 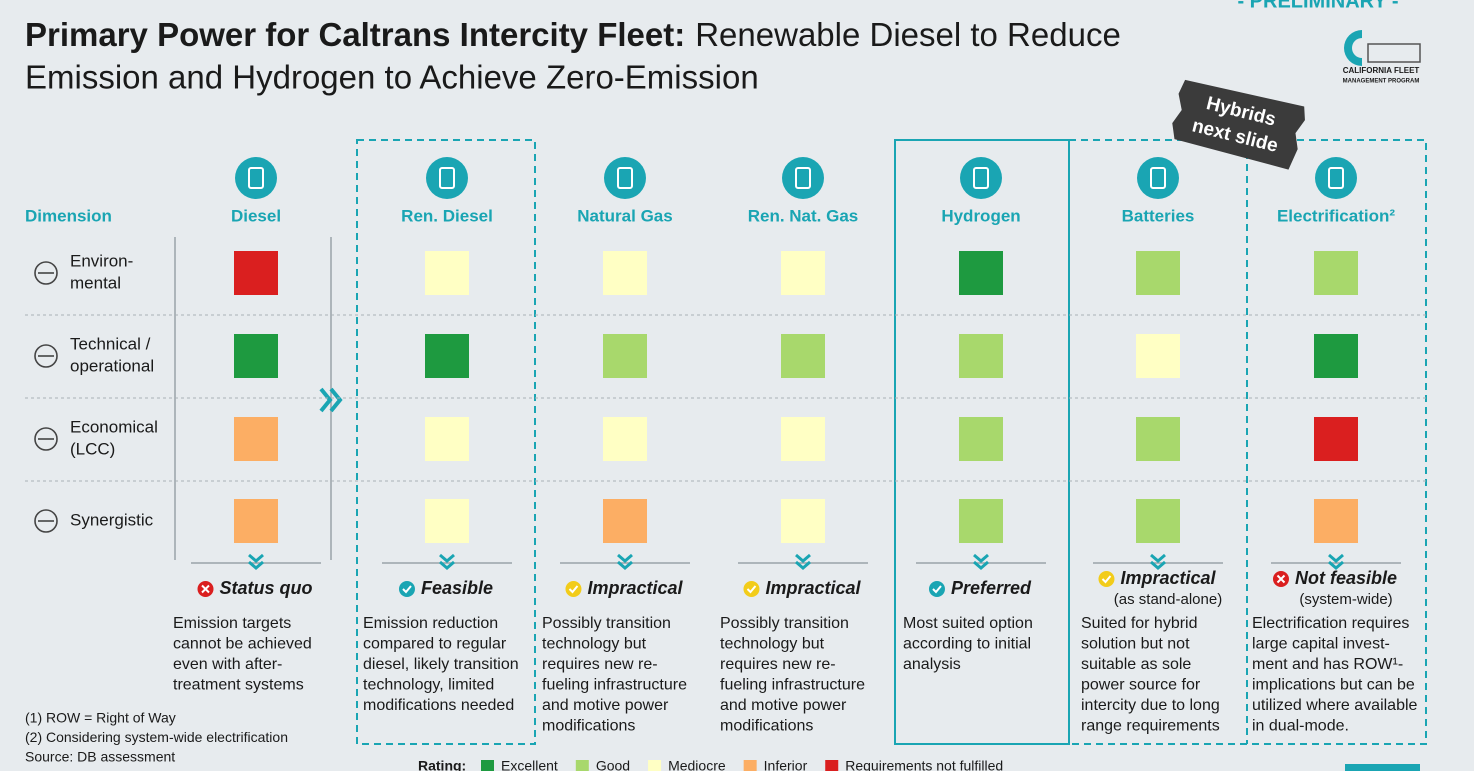 What do you see at coordinates (101, 260) in the screenshot?
I see `dimension-label: Environ-` at bounding box center [101, 260].